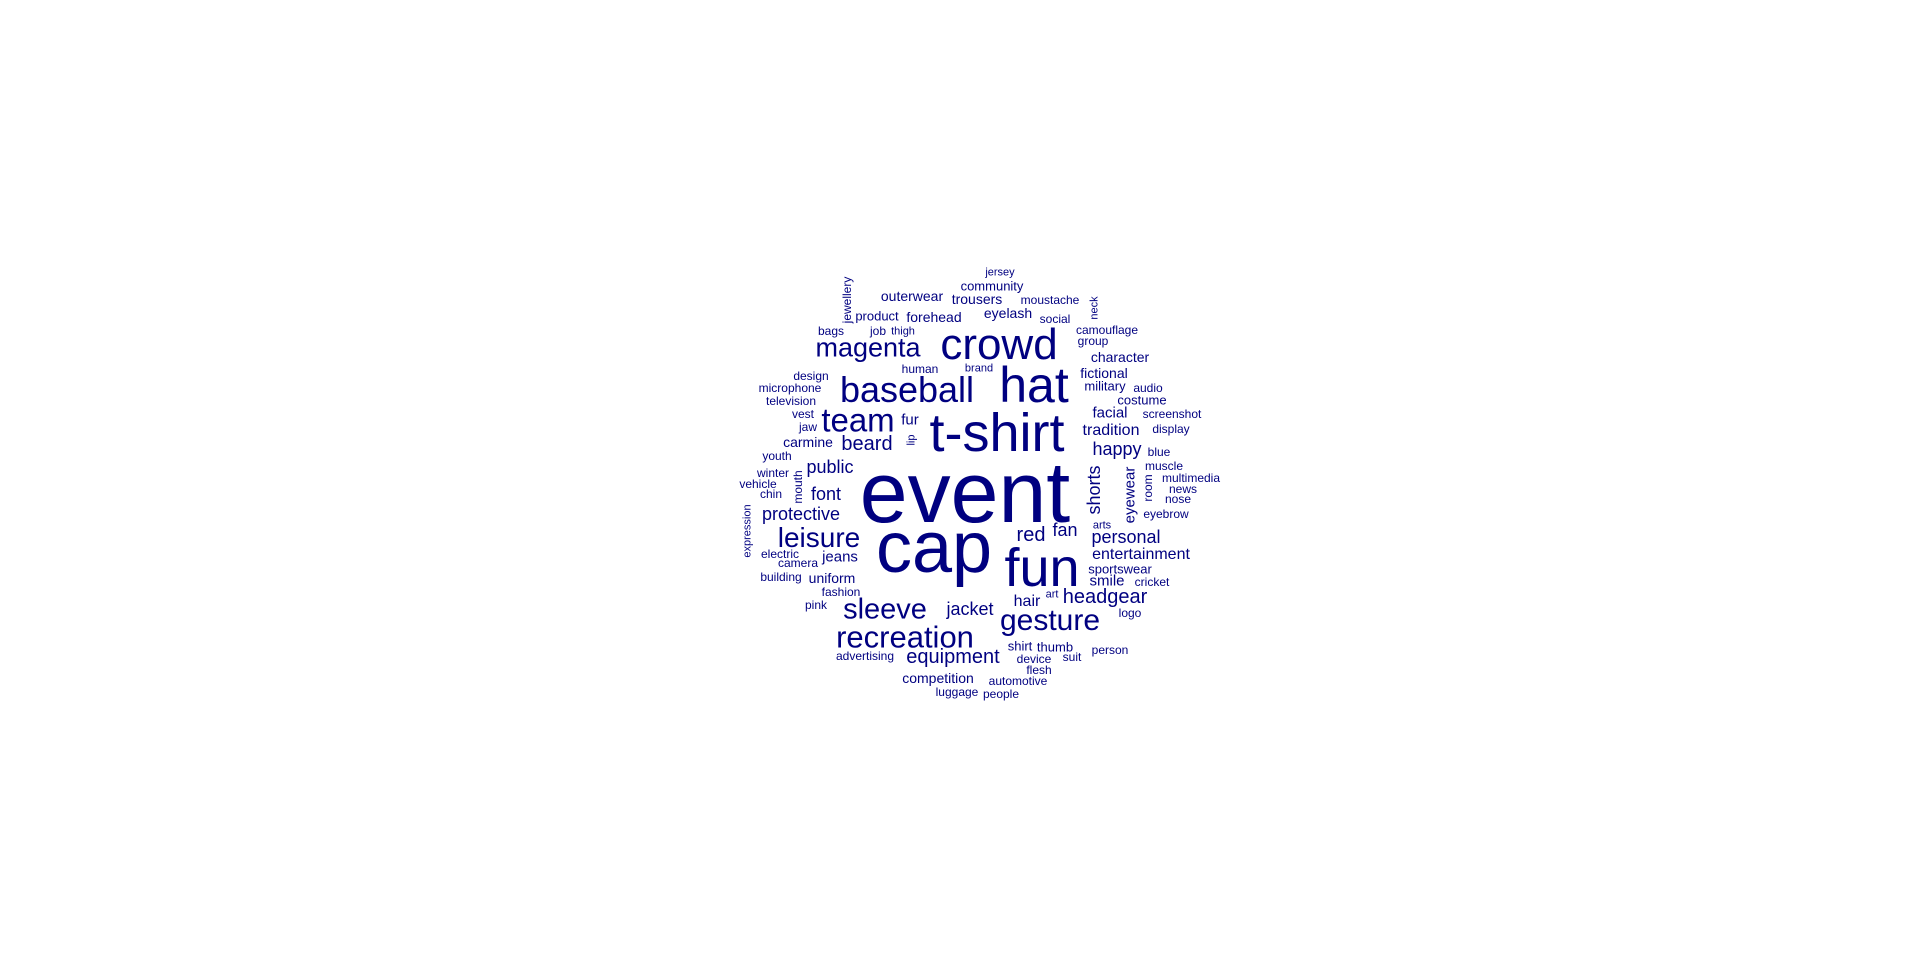 The height and width of the screenshot is (960, 1920). What do you see at coordinates (1126, 537) in the screenshot?
I see `word-personal: personal` at bounding box center [1126, 537].